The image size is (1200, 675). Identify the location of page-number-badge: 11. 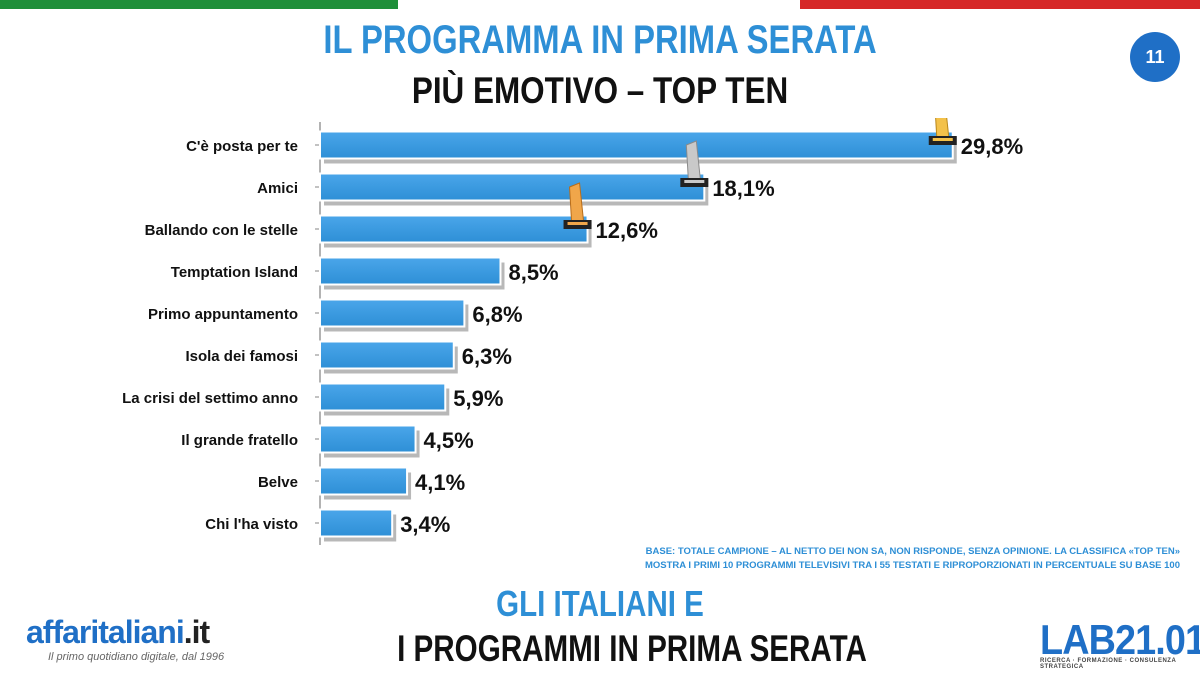
(1155, 57).